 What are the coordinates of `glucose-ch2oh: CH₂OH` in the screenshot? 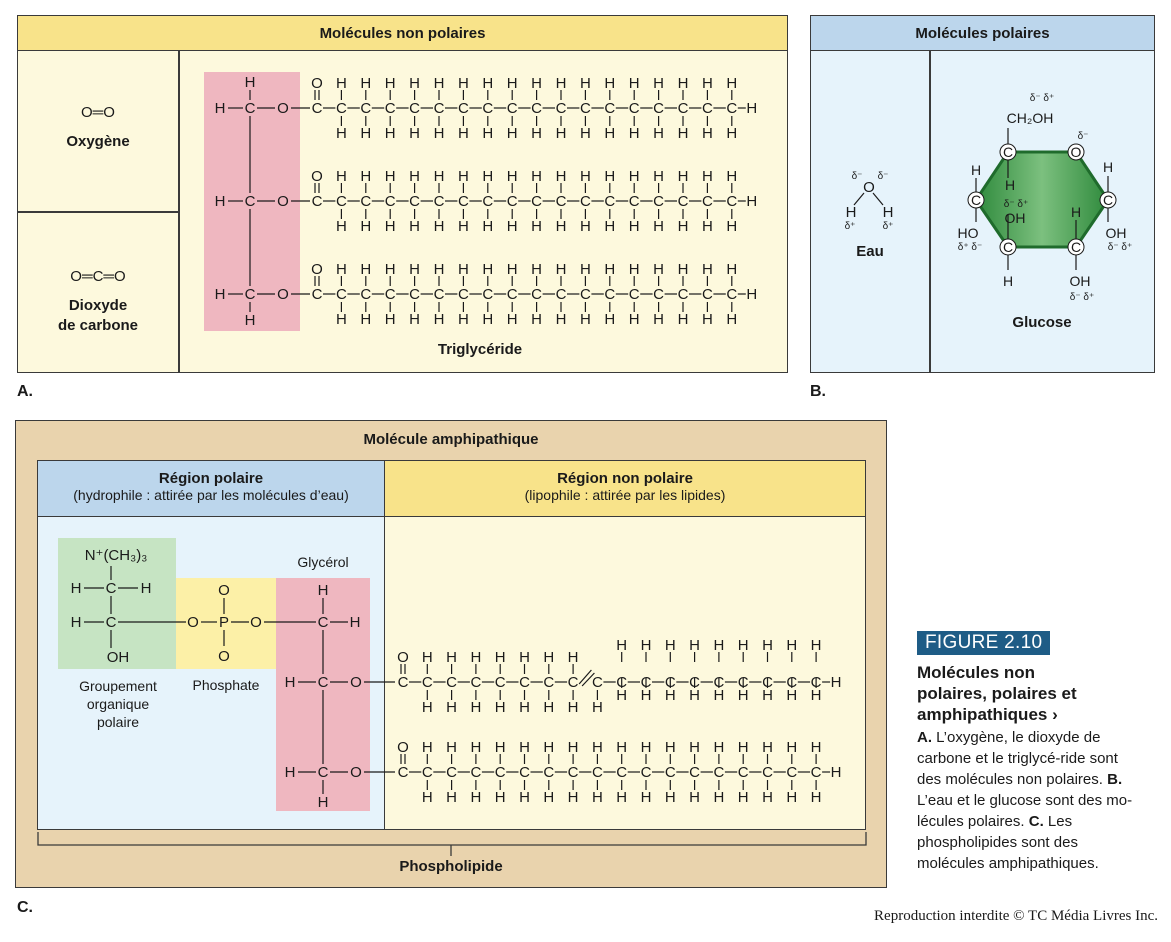 It's located at (1030, 118).